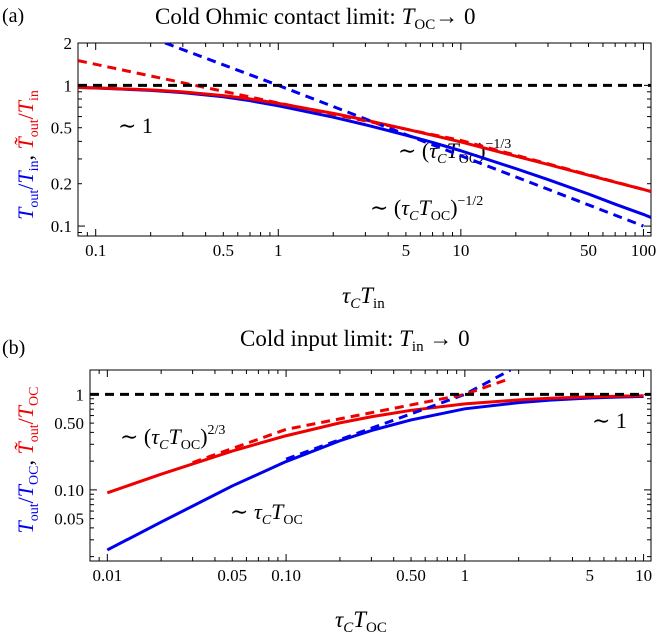 The width and height of the screenshot is (659, 637). What do you see at coordinates (266, 513) in the screenshot?
I see `panel-b-annotation-linear: ∼ τCTOC` at bounding box center [266, 513].